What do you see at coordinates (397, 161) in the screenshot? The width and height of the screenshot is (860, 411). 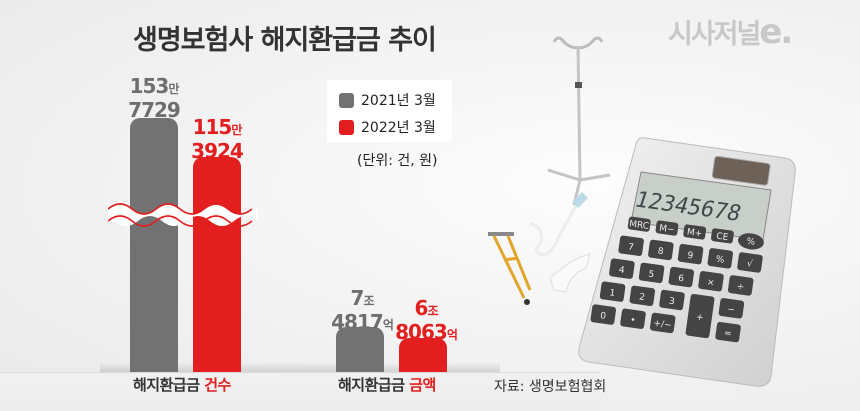 I see `unit-note: (단위: 건, 원)` at bounding box center [397, 161].